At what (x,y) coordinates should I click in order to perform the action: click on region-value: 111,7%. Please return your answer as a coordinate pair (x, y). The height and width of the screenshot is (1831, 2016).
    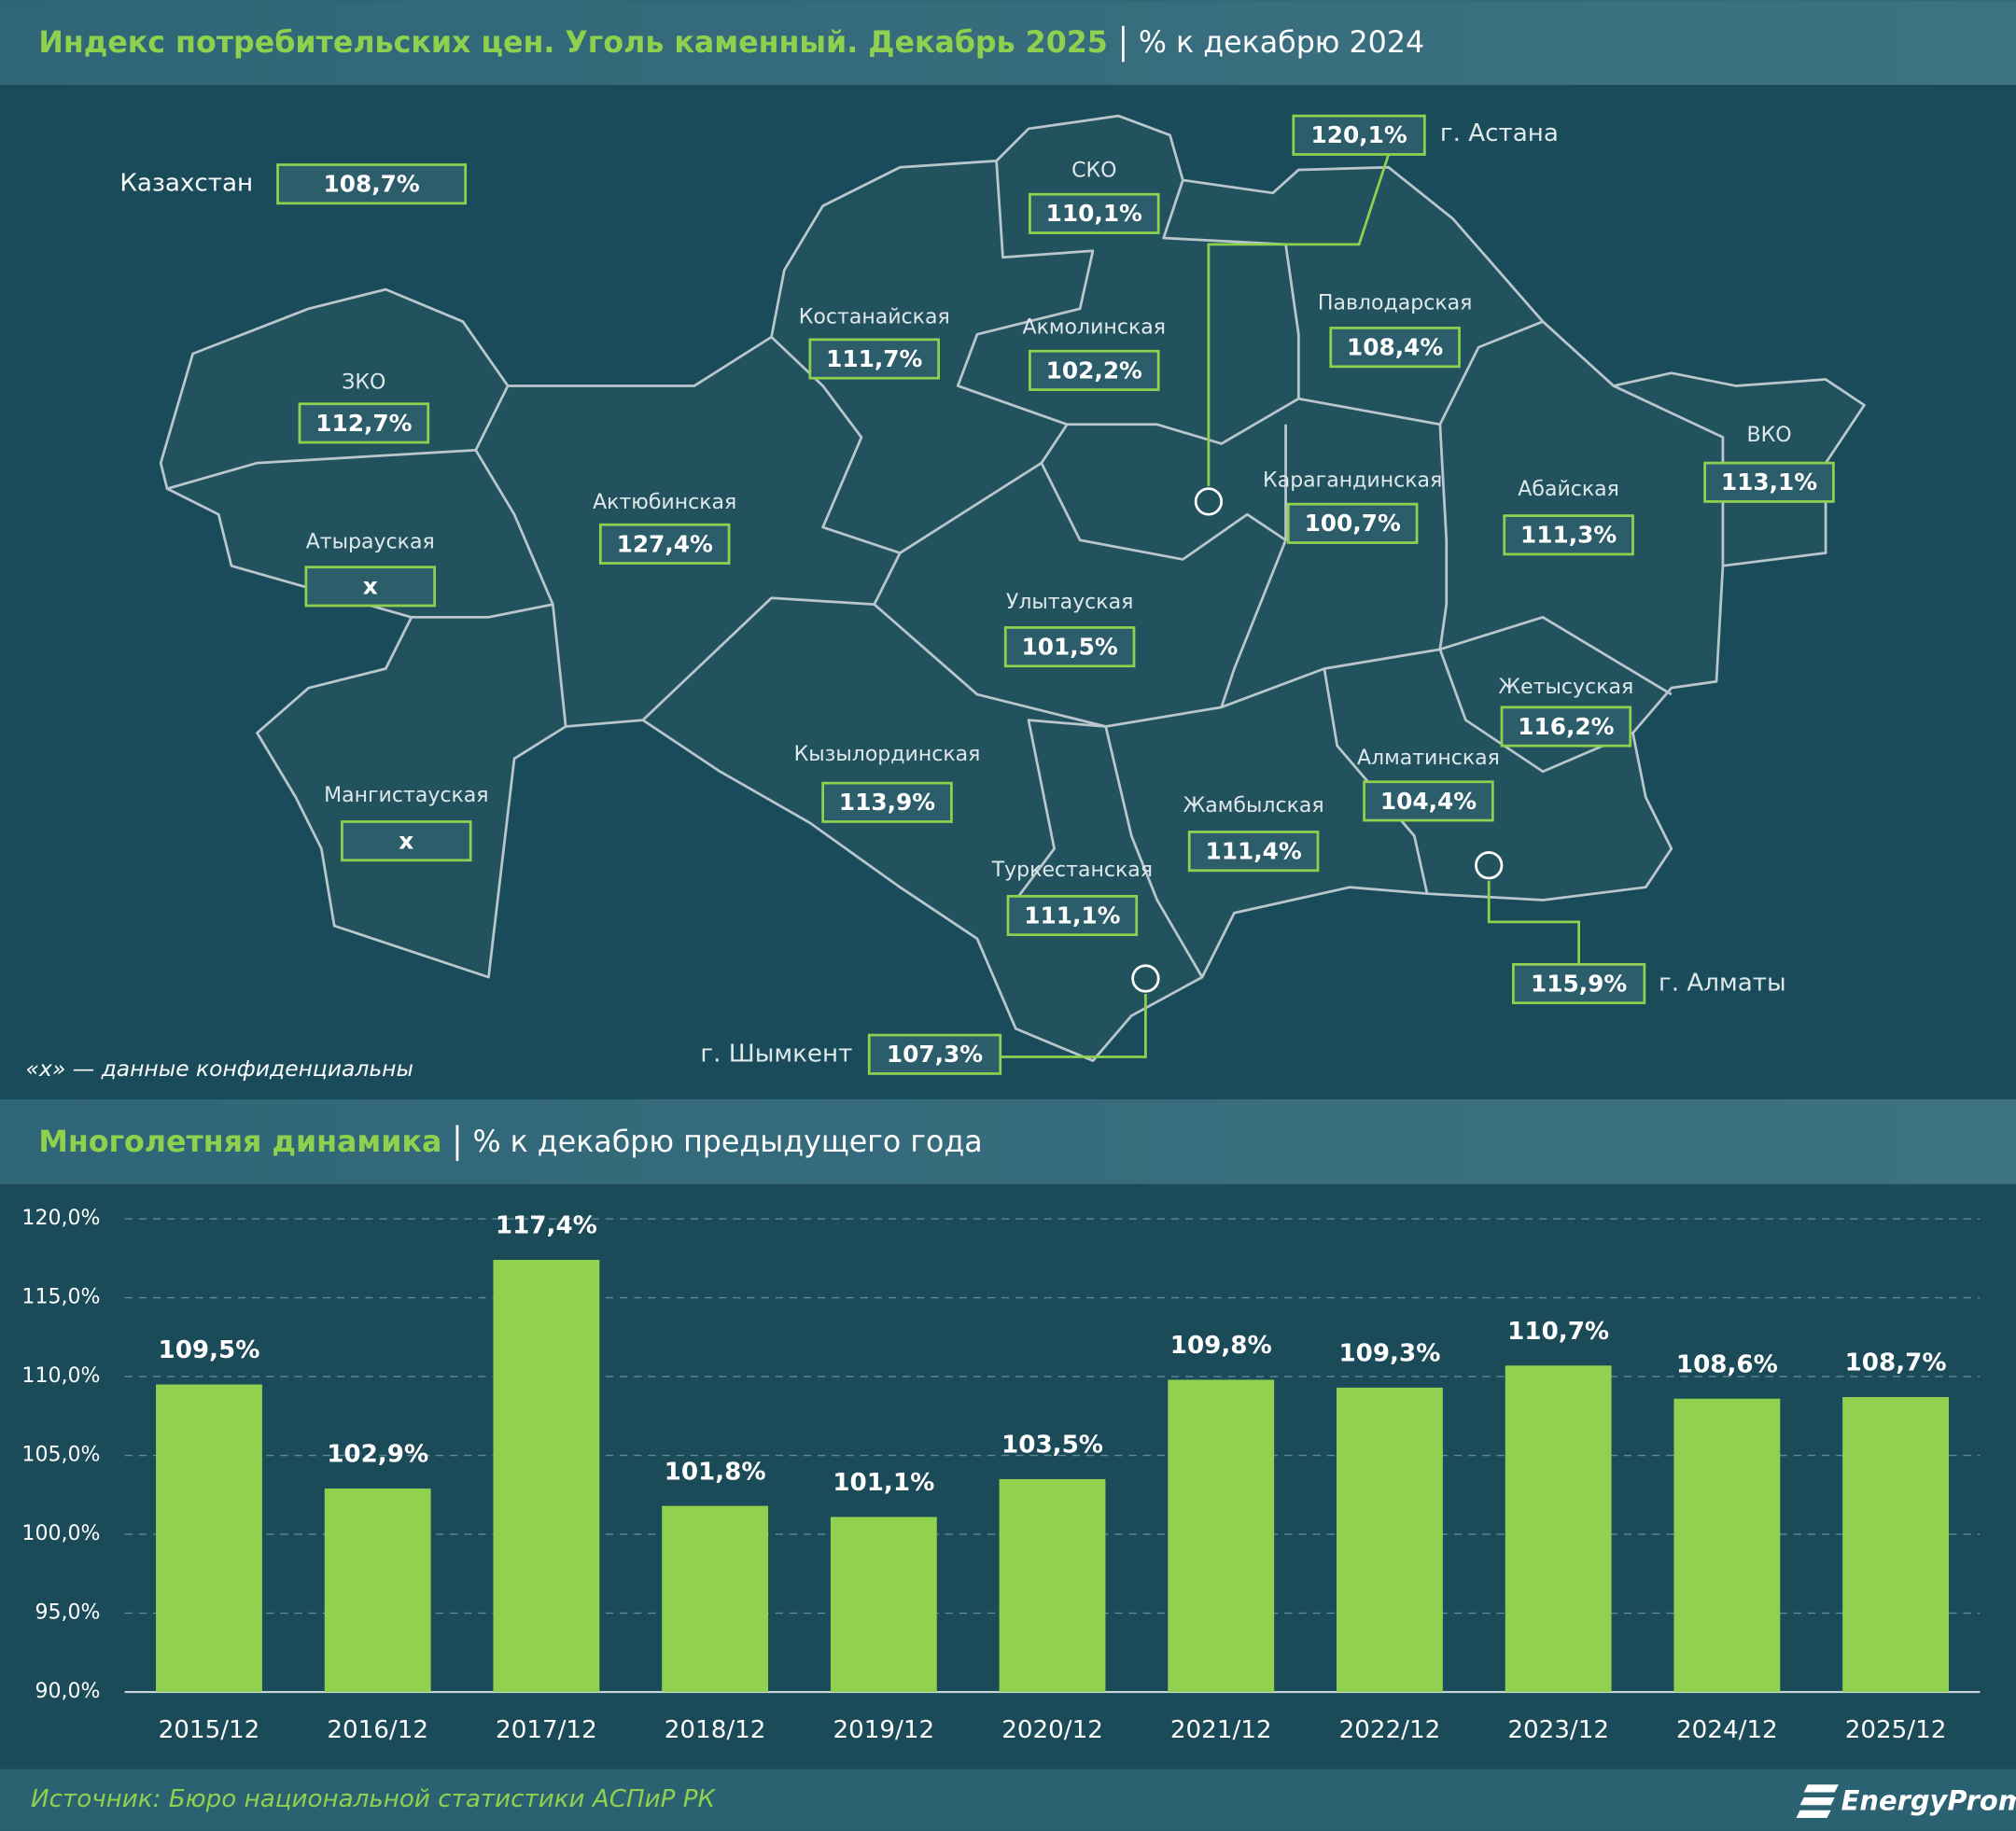
    Looking at the image, I should click on (874, 358).